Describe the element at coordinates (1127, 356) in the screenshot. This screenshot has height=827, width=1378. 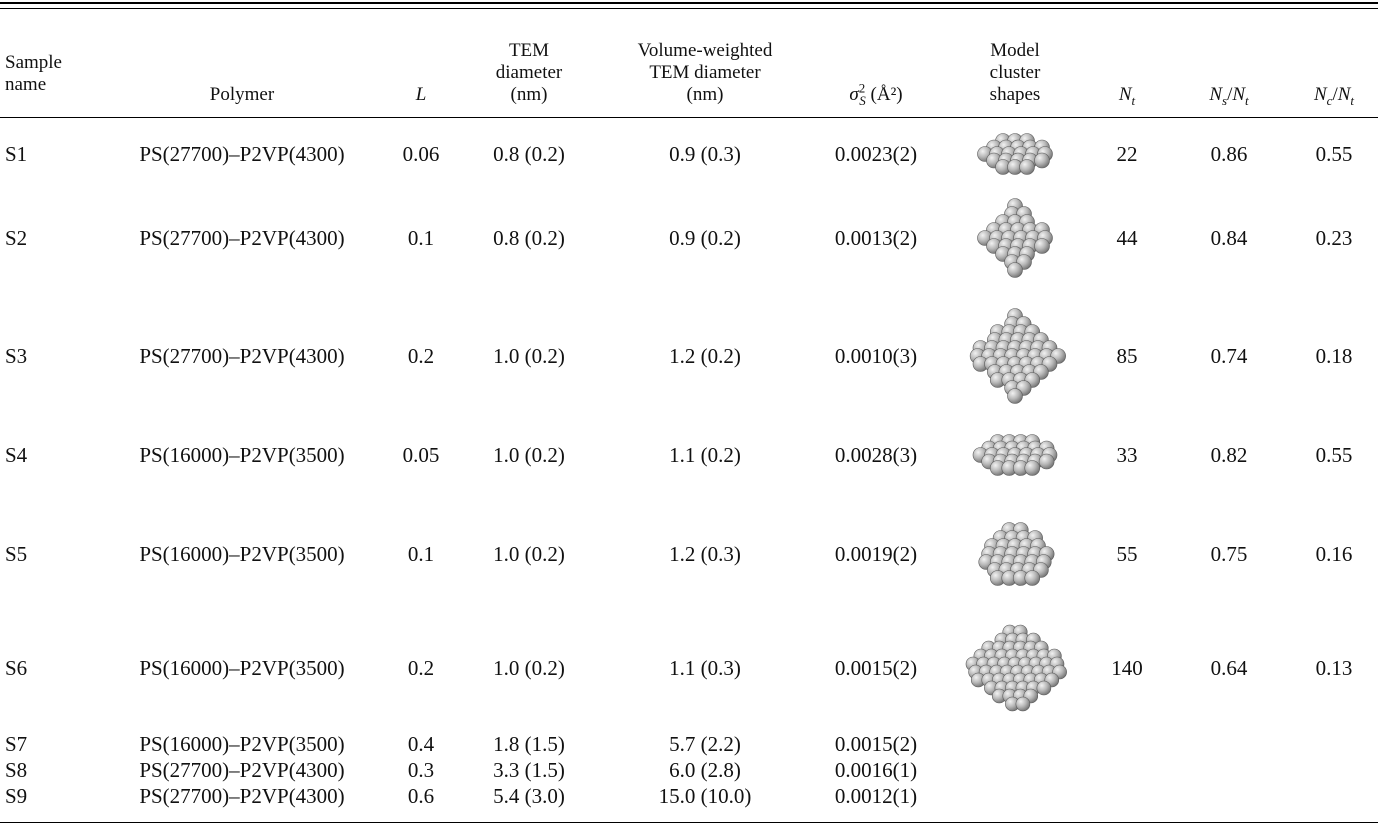
I see `cell-nt: 85` at that location.